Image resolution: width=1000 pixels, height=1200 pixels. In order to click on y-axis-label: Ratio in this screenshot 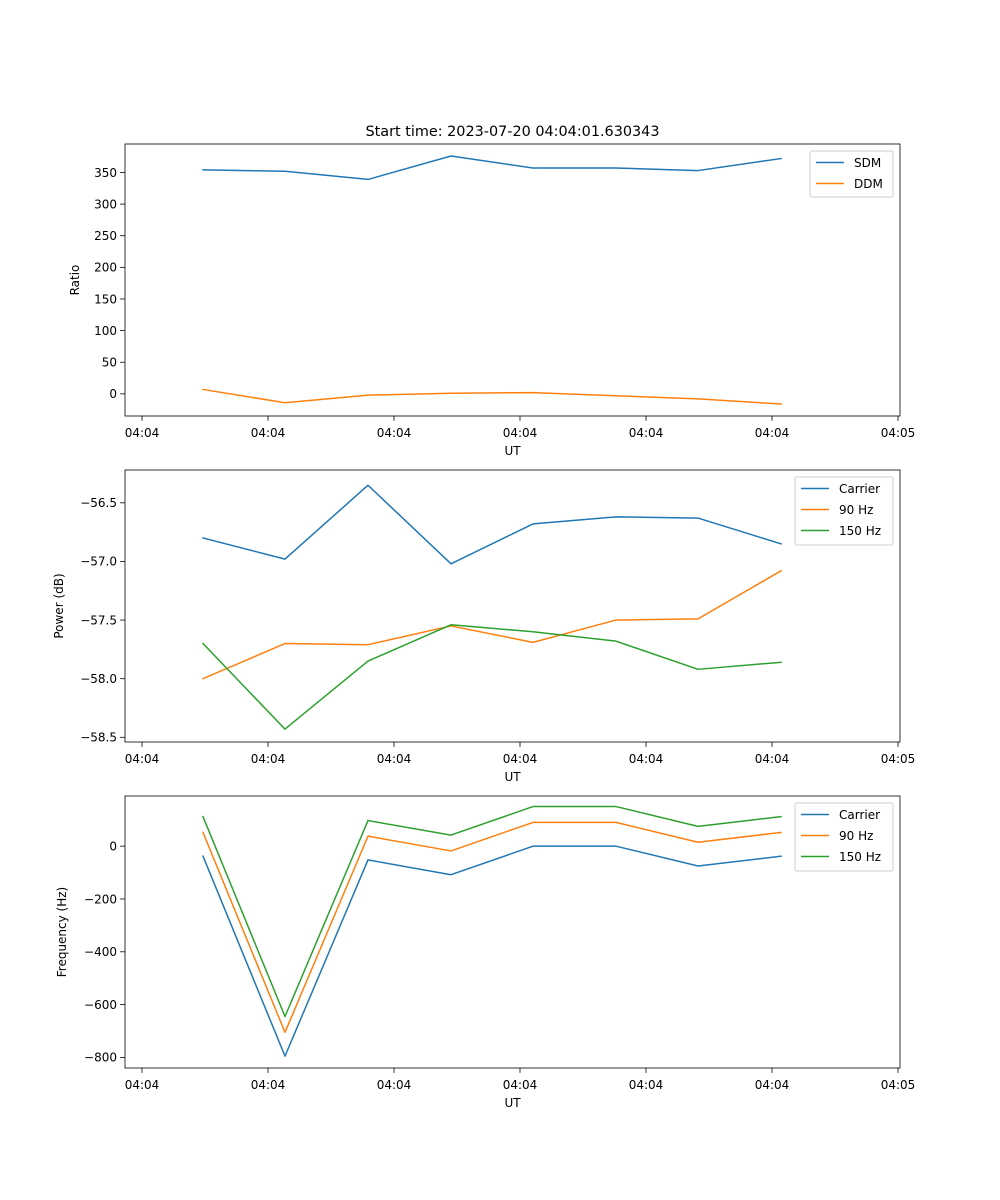, I will do `click(75, 280)`.